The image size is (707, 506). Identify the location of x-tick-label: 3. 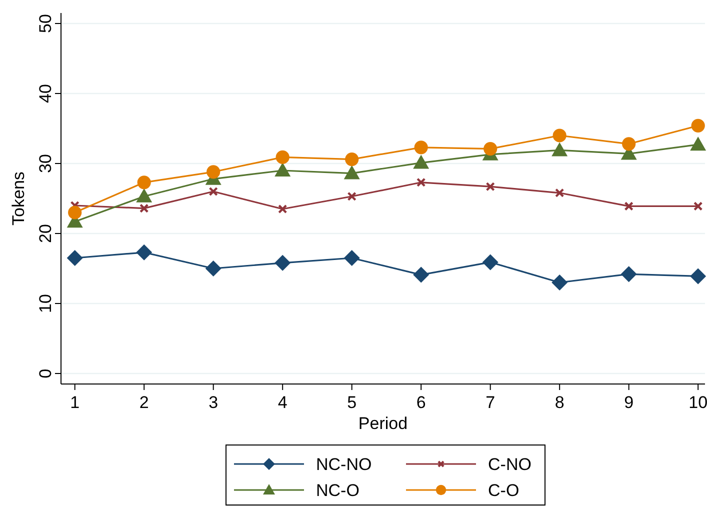
(213, 402).